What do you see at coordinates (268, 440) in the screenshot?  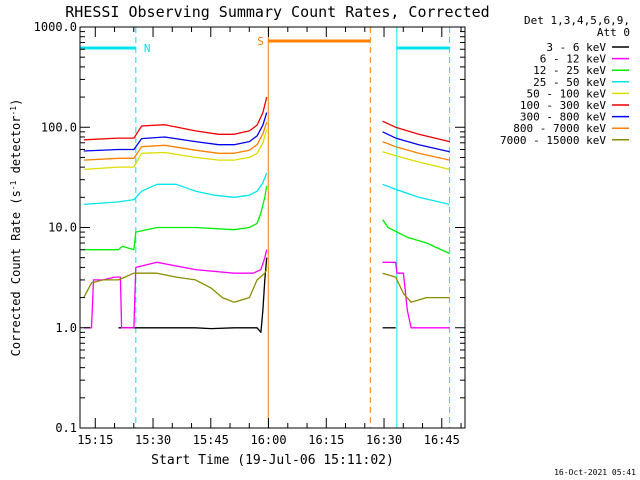 I see `x-tick-label: 16:00` at bounding box center [268, 440].